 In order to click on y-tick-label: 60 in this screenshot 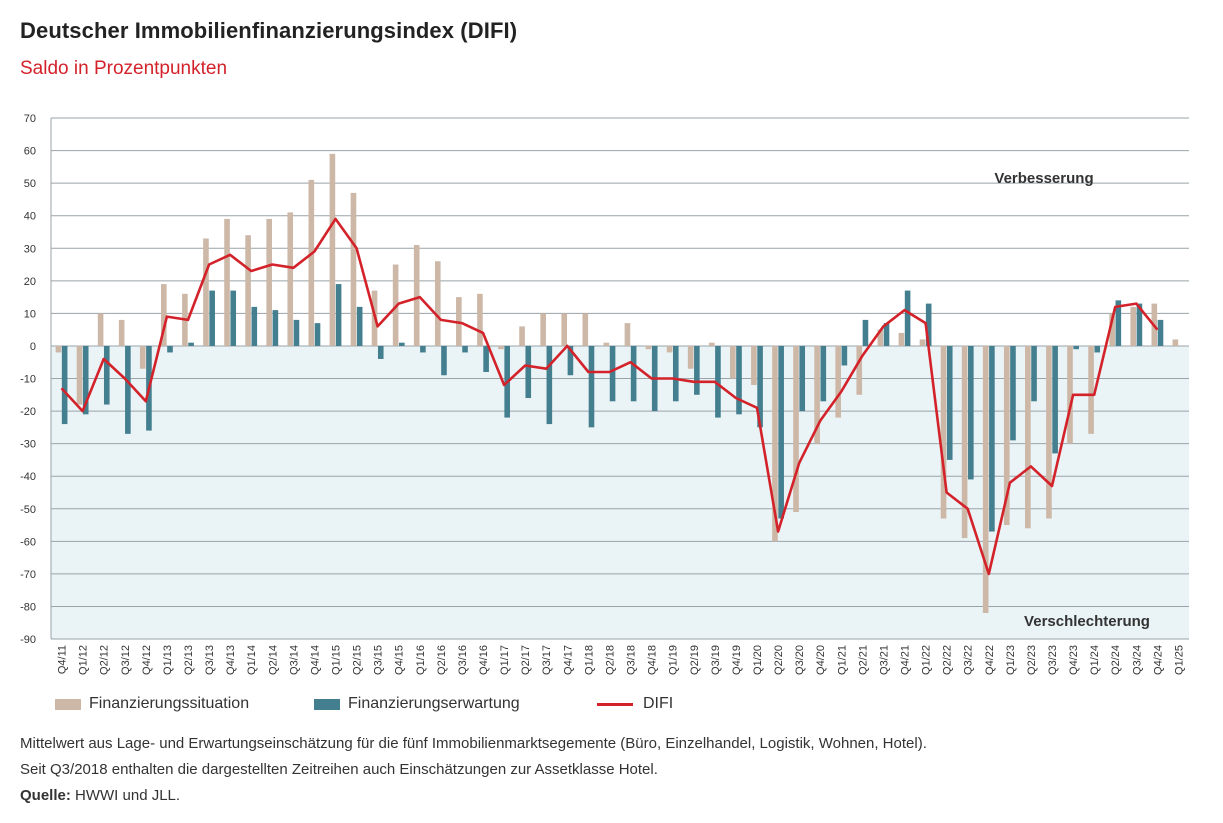, I will do `click(30, 152)`.